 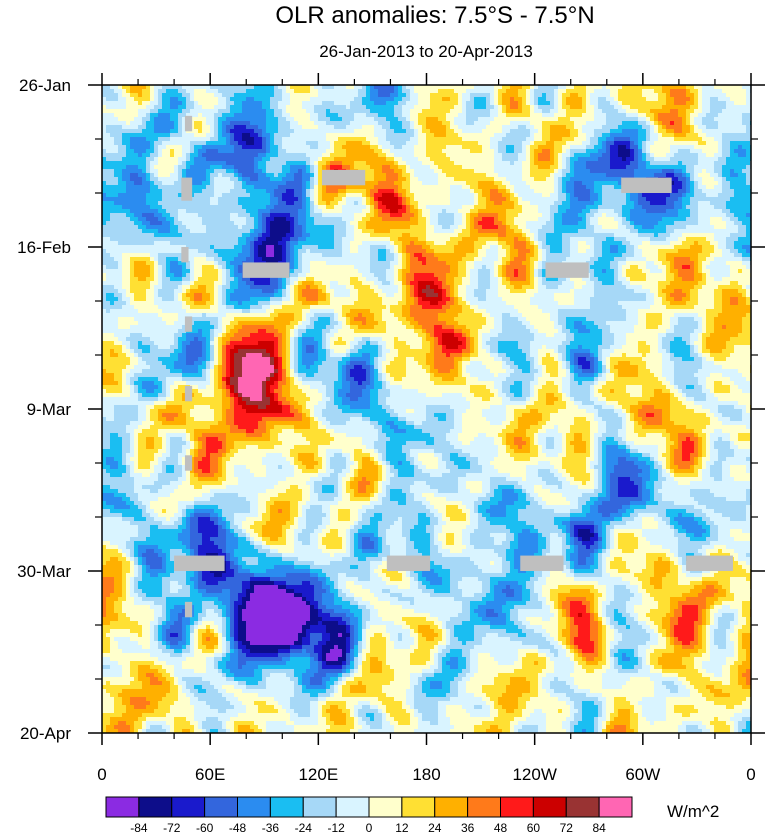 I want to click on colorbar-labels: -84 -72 -60 -48 -36 -24 -12 0 12 24 36 48 60 72 84, so click(x=368, y=827).